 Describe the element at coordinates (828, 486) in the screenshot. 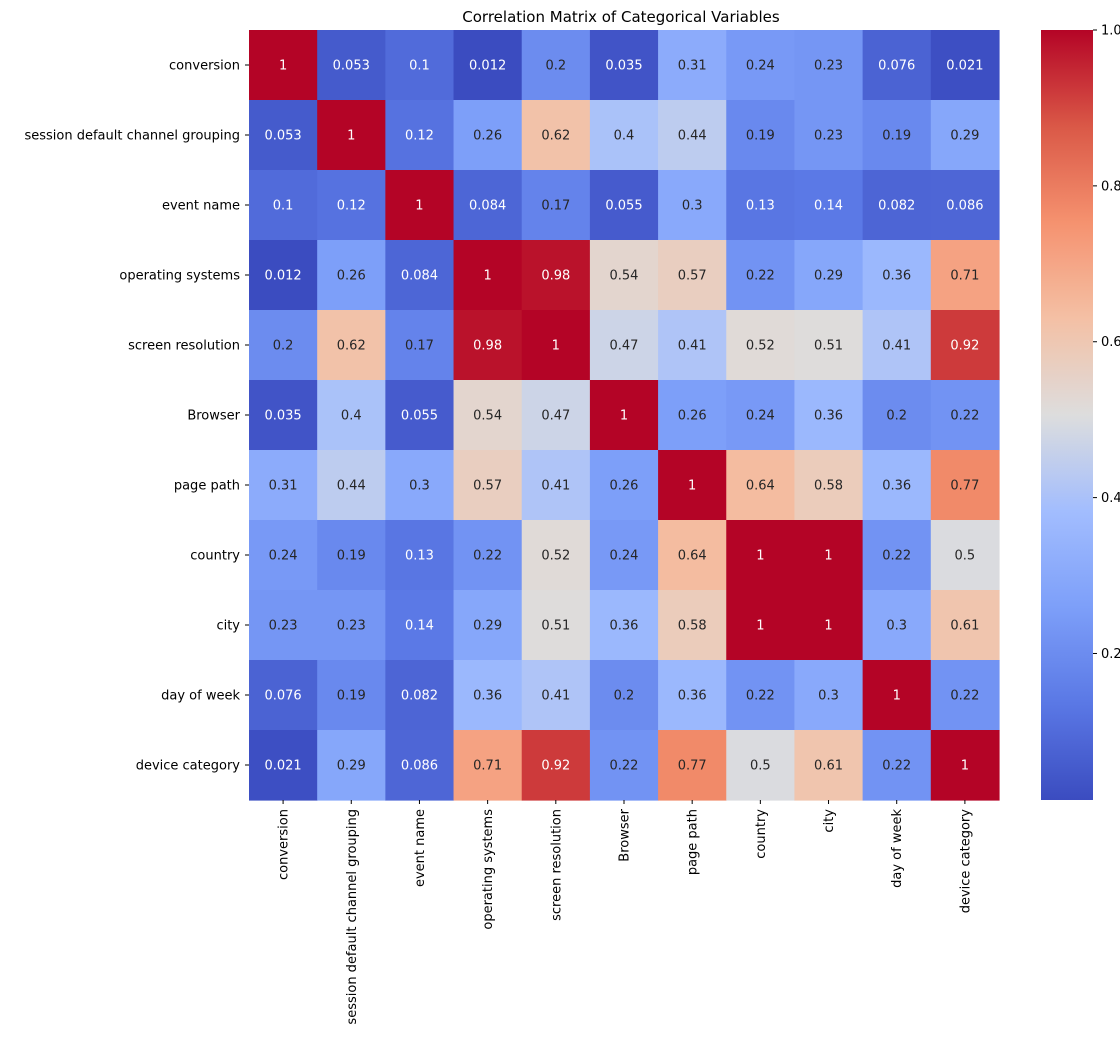

I see `cell-annotation: 0.58` at that location.